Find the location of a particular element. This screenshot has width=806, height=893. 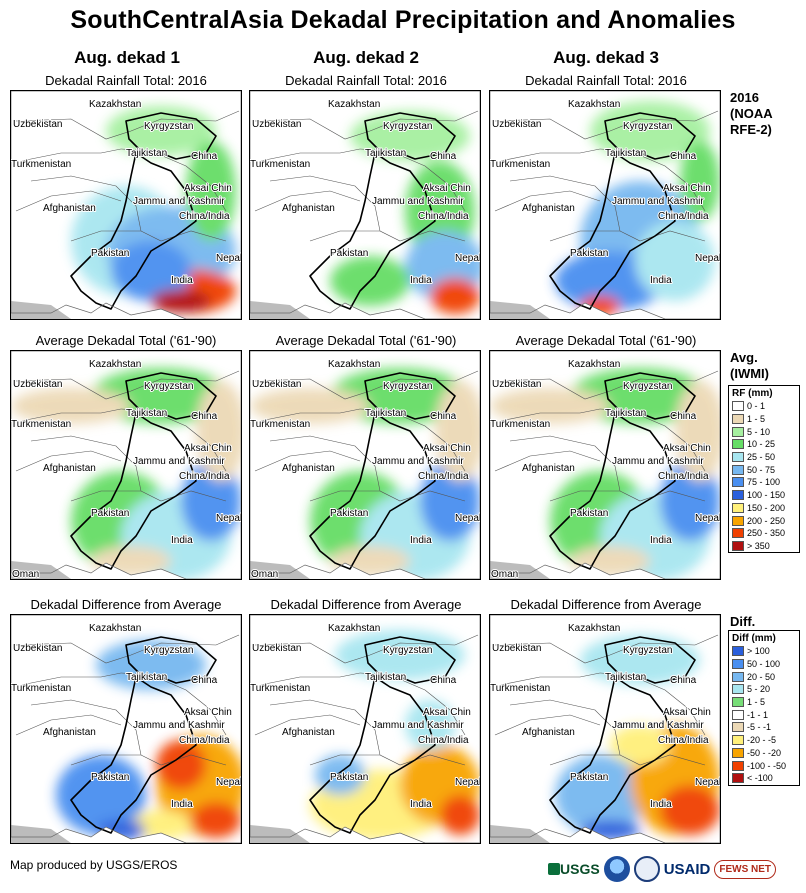

row-label-line: (IWMI) is located at coordinates (749, 373).